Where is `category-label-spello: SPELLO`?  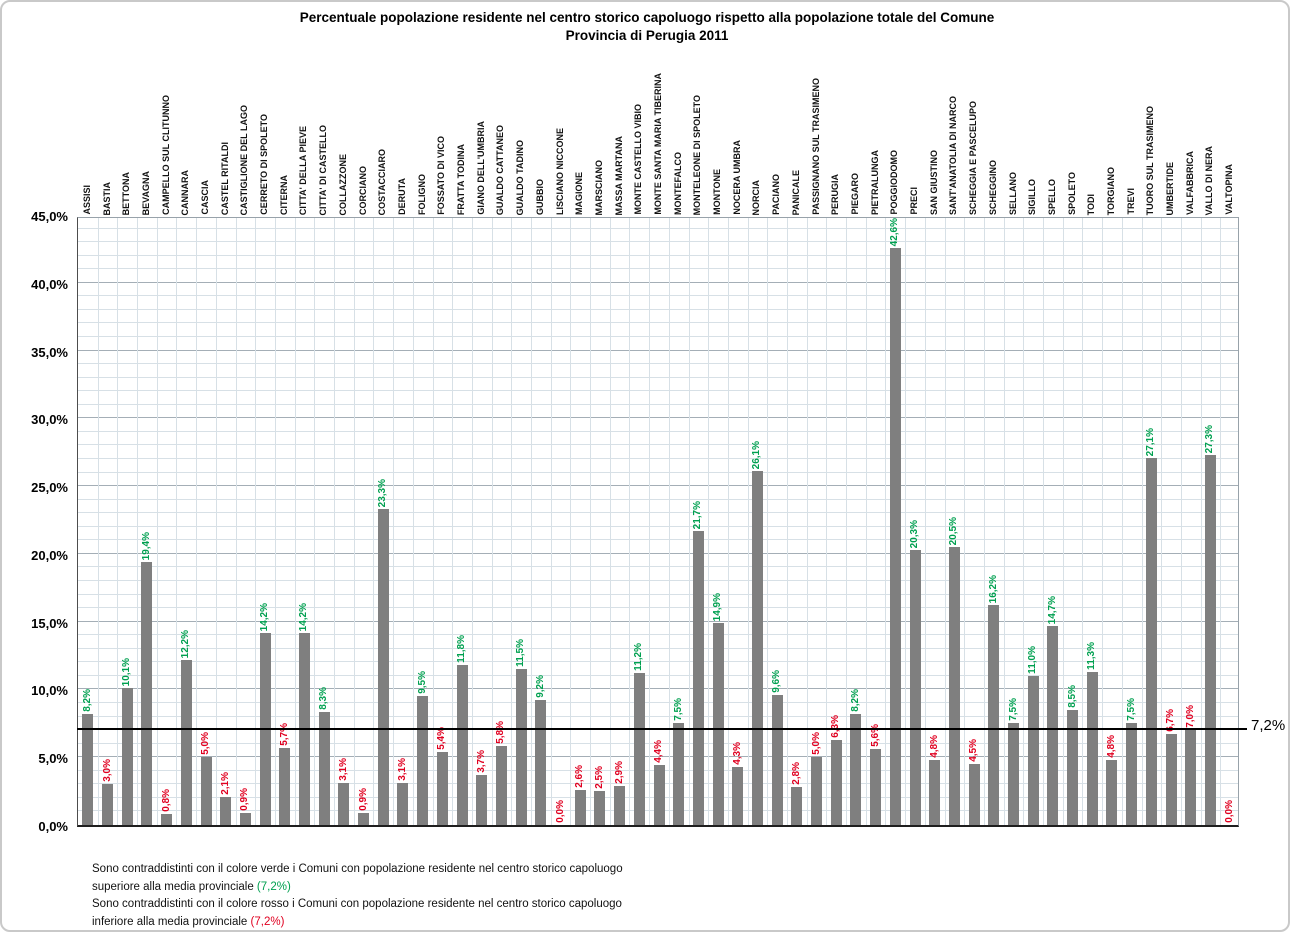 category-label-spello: SPELLO is located at coordinates (1052, 196).